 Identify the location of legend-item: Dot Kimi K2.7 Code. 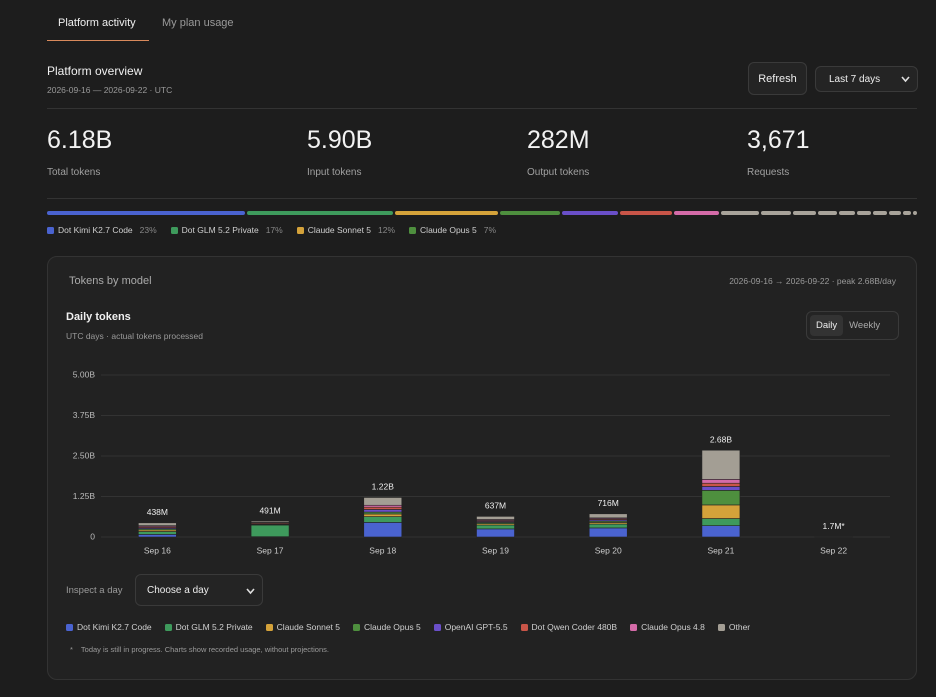
(109, 627).